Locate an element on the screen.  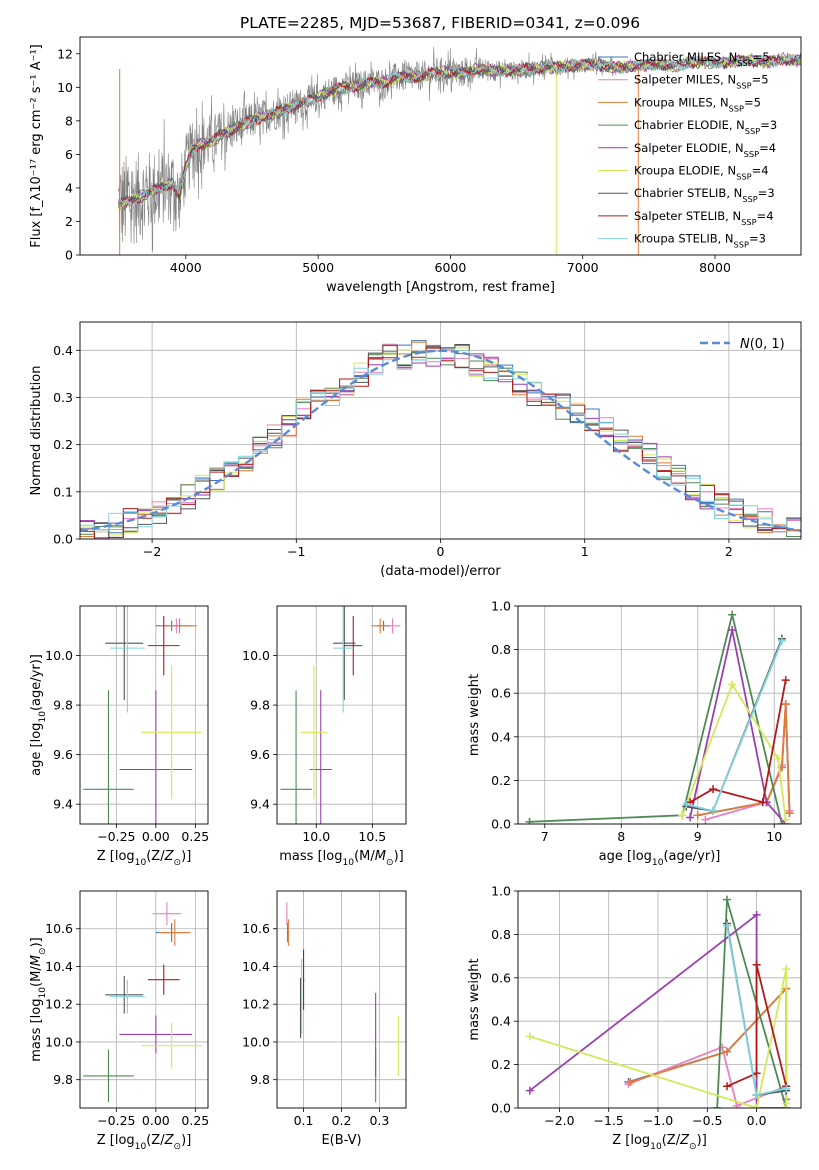
x-tick-label: −1 is located at coordinates (296, 551).